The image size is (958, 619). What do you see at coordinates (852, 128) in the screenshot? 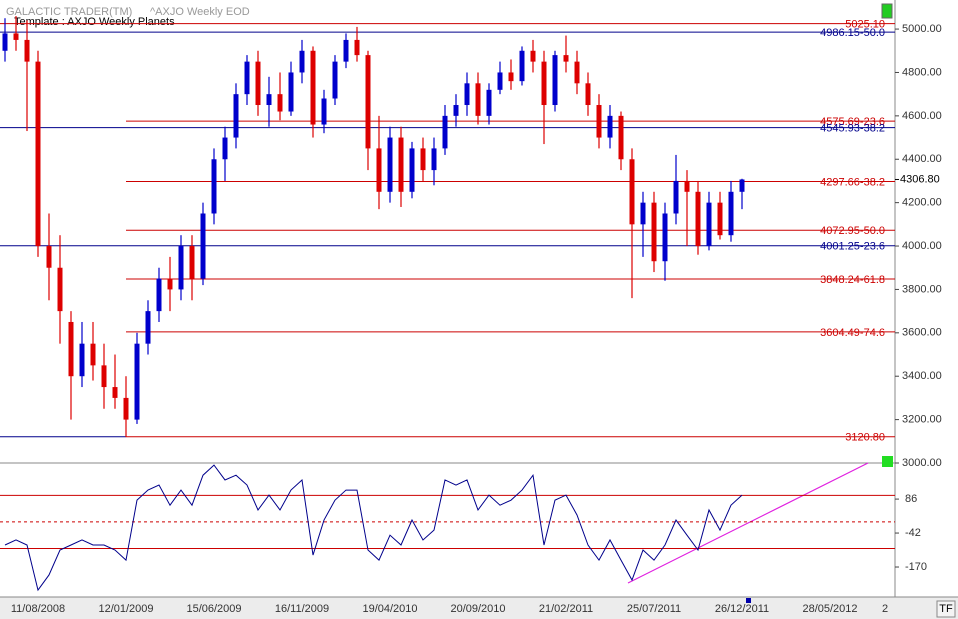
I see `level-label: 4545.93-38.2` at bounding box center [852, 128].